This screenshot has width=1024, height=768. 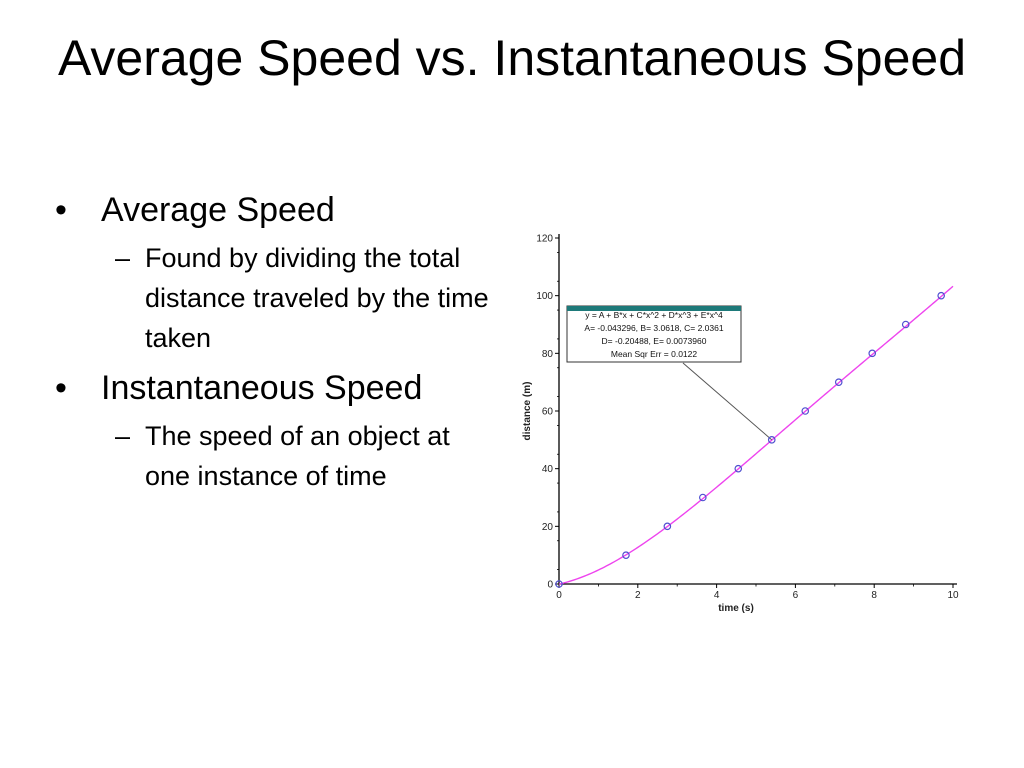 I want to click on x-tick-label: 10, so click(x=953, y=595).